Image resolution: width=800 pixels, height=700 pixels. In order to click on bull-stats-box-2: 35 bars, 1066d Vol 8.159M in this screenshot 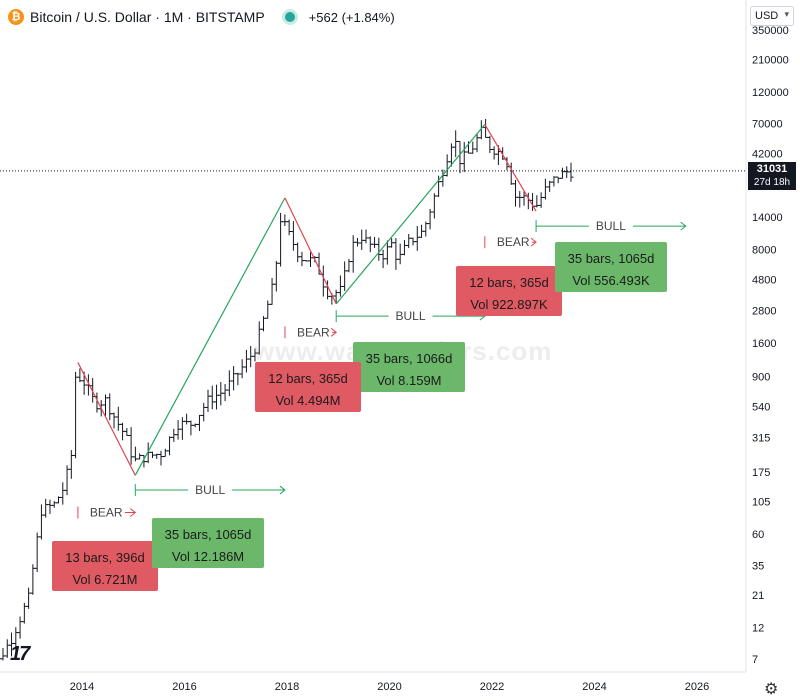, I will do `click(409, 367)`.